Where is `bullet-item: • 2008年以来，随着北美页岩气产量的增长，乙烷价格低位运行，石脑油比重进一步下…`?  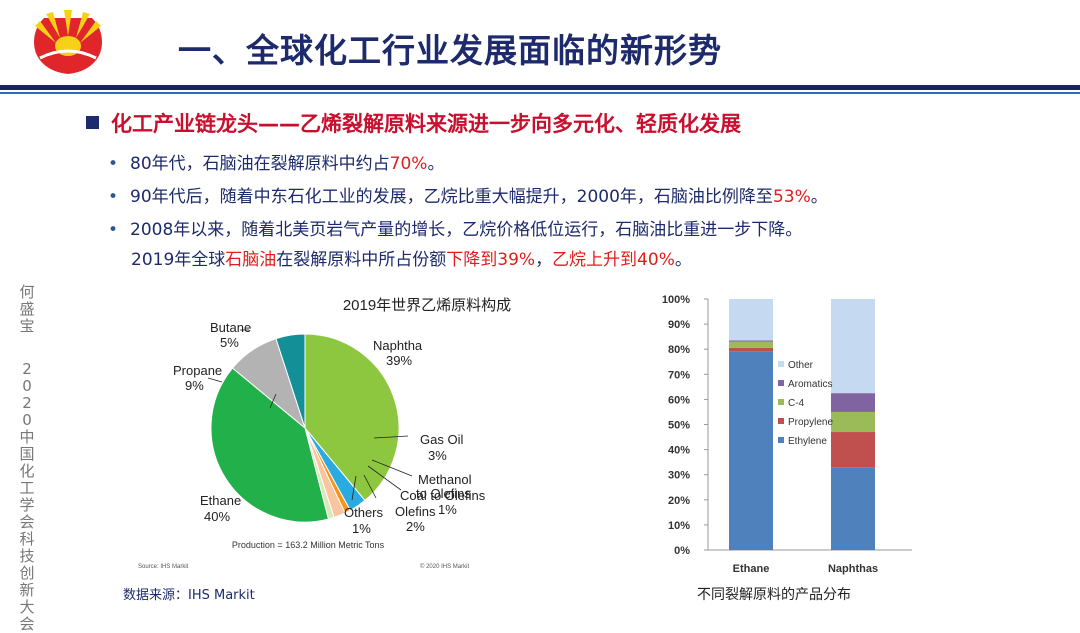 bullet-item: • 2008年以来，随着北美页岩气产量的增长，乙烷价格低位运行，石脑油比重进一步下… is located at coordinates (455, 227).